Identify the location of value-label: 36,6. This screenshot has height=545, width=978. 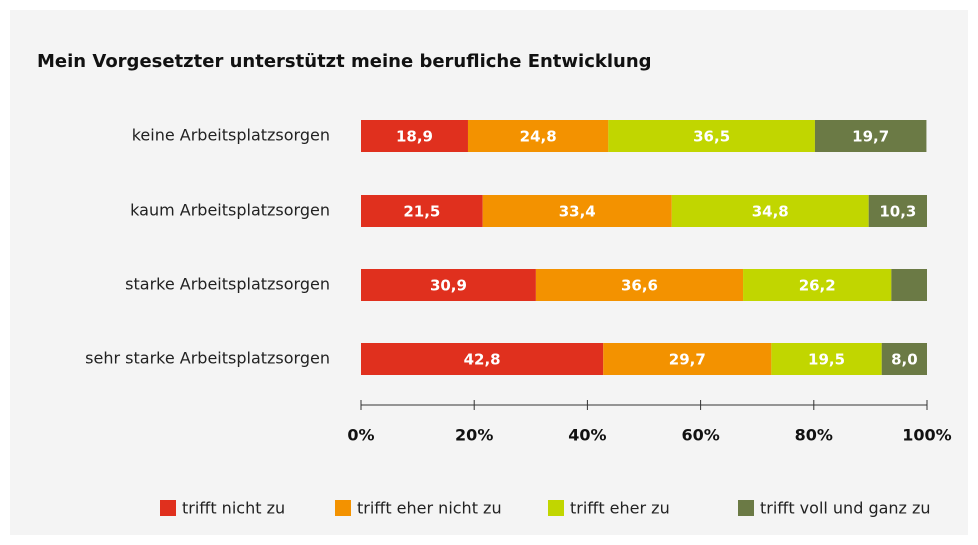
(639, 286).